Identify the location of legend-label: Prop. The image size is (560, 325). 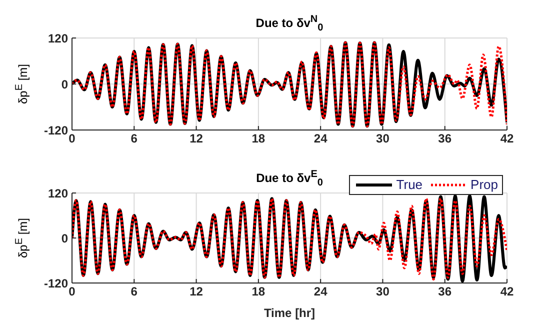
(484, 185).